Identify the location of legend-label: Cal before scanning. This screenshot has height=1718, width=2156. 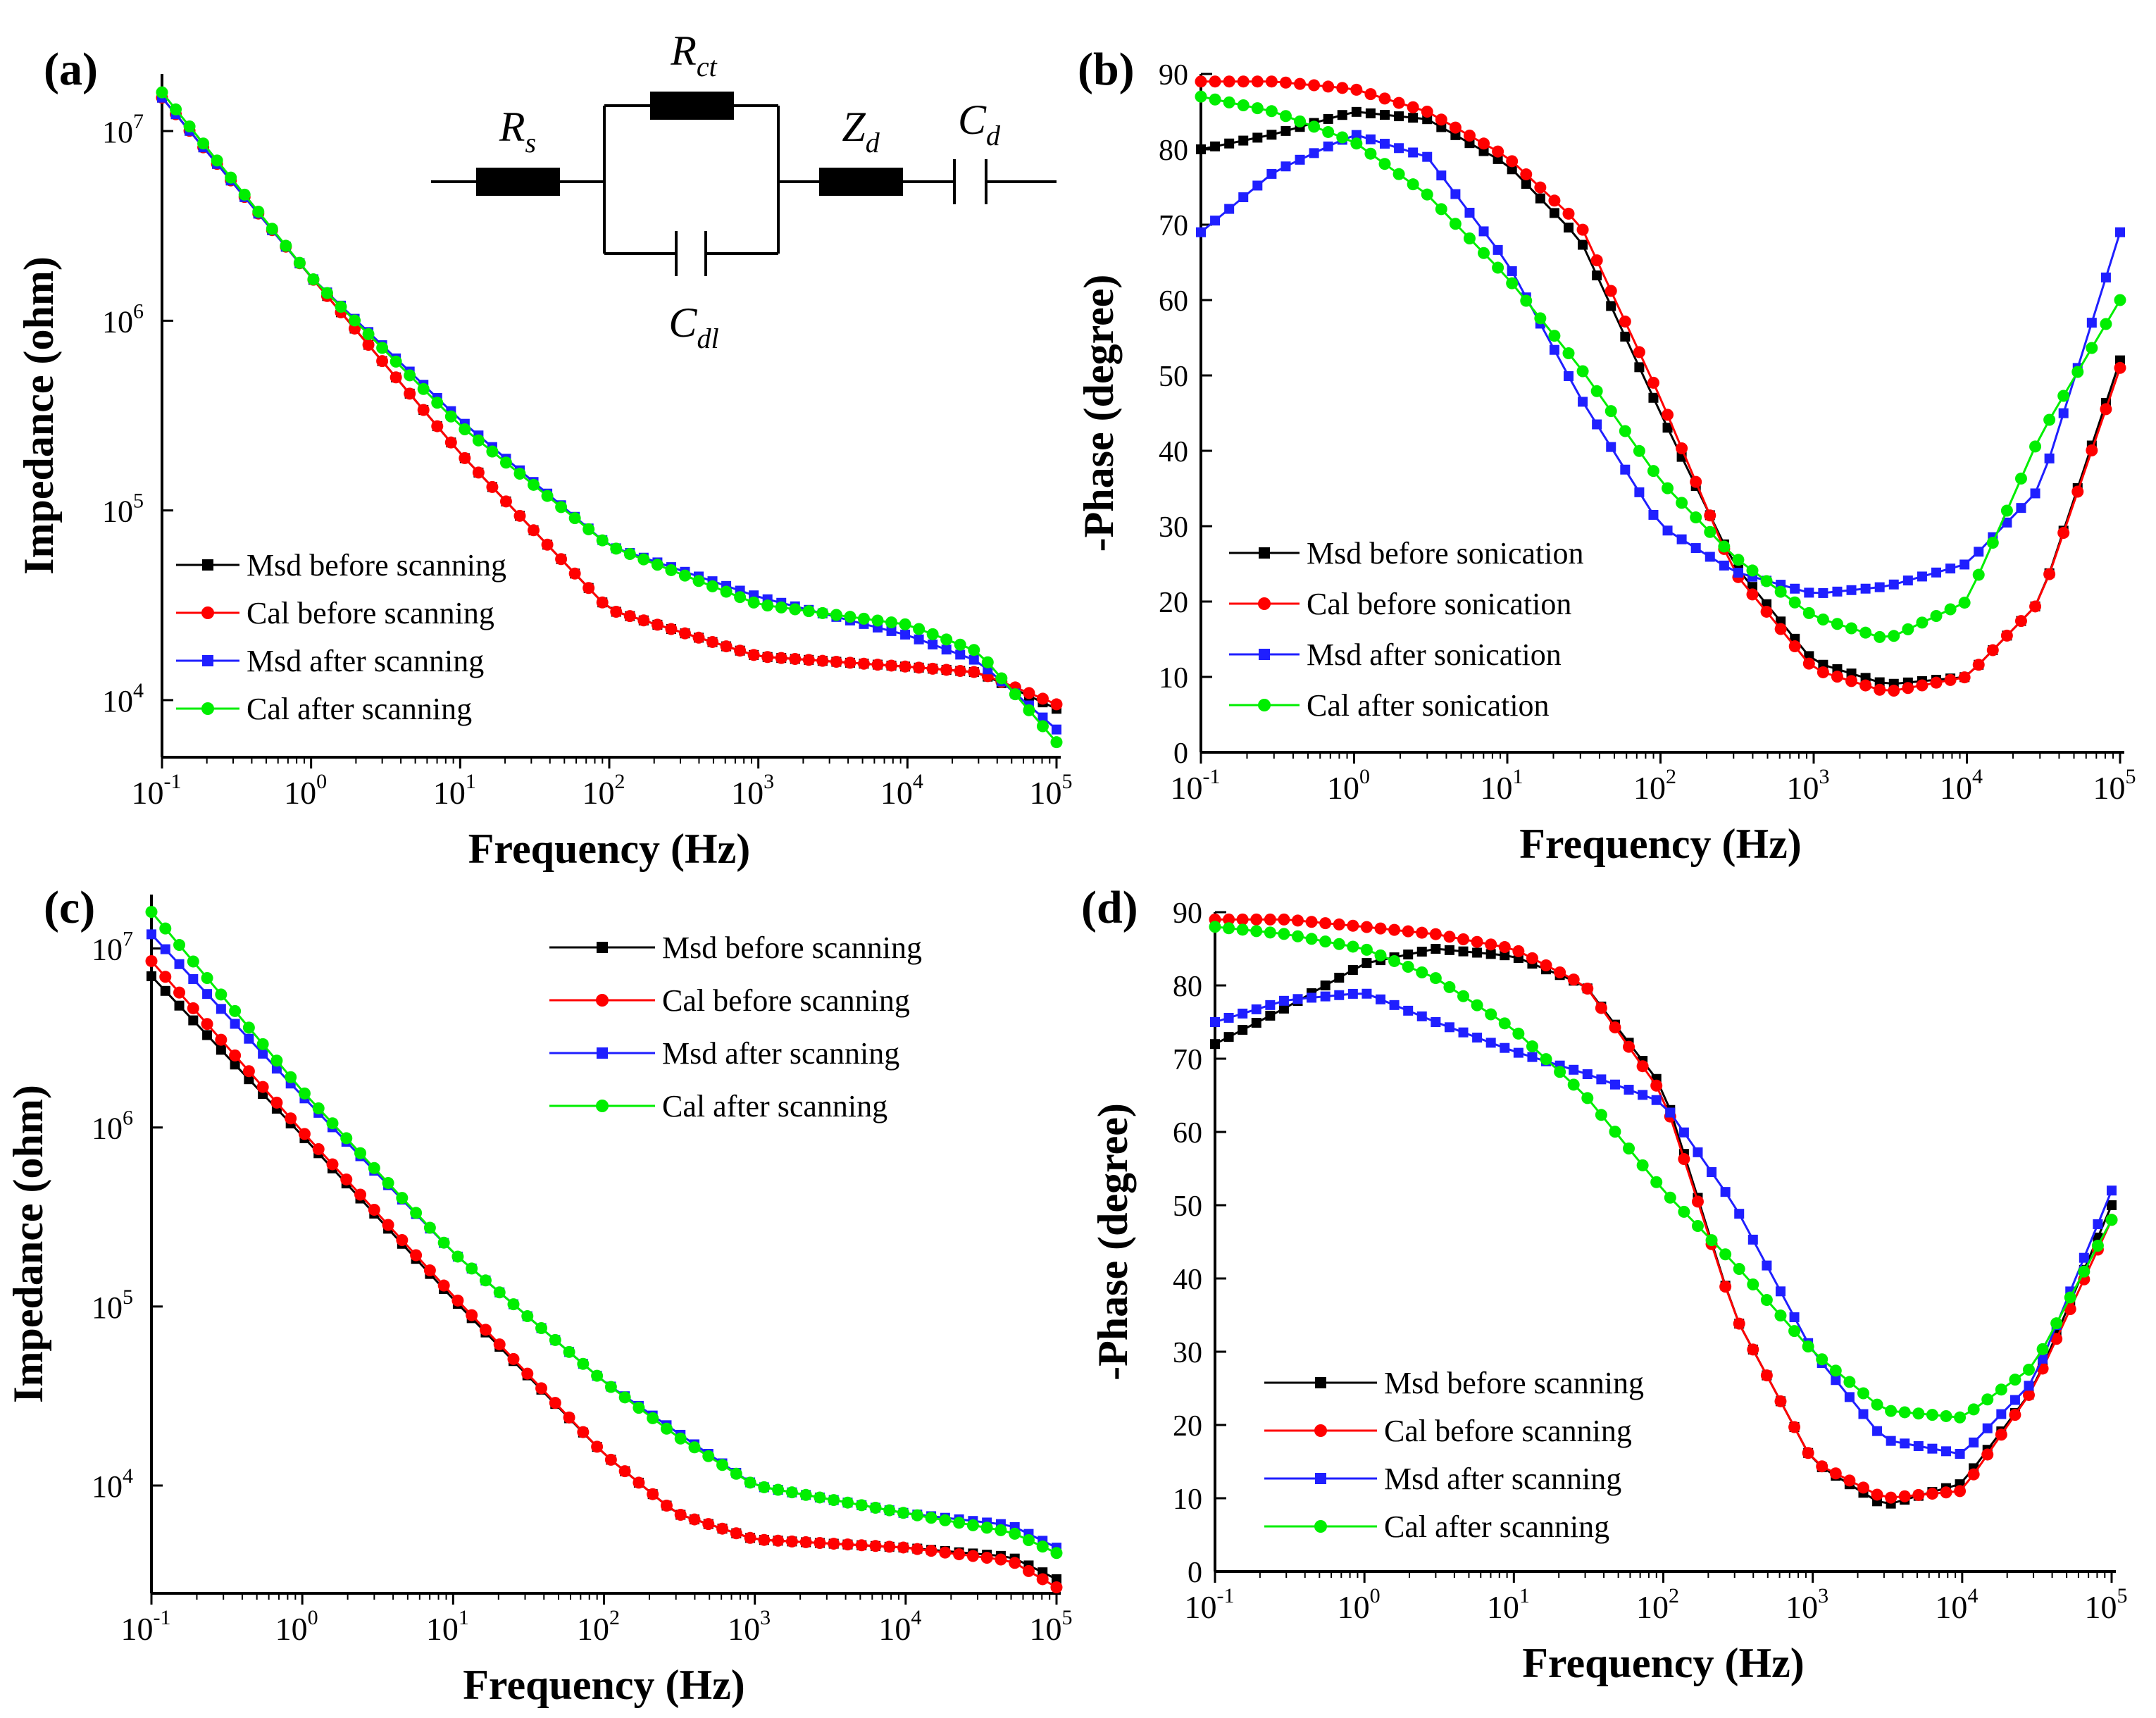
(786, 1000).